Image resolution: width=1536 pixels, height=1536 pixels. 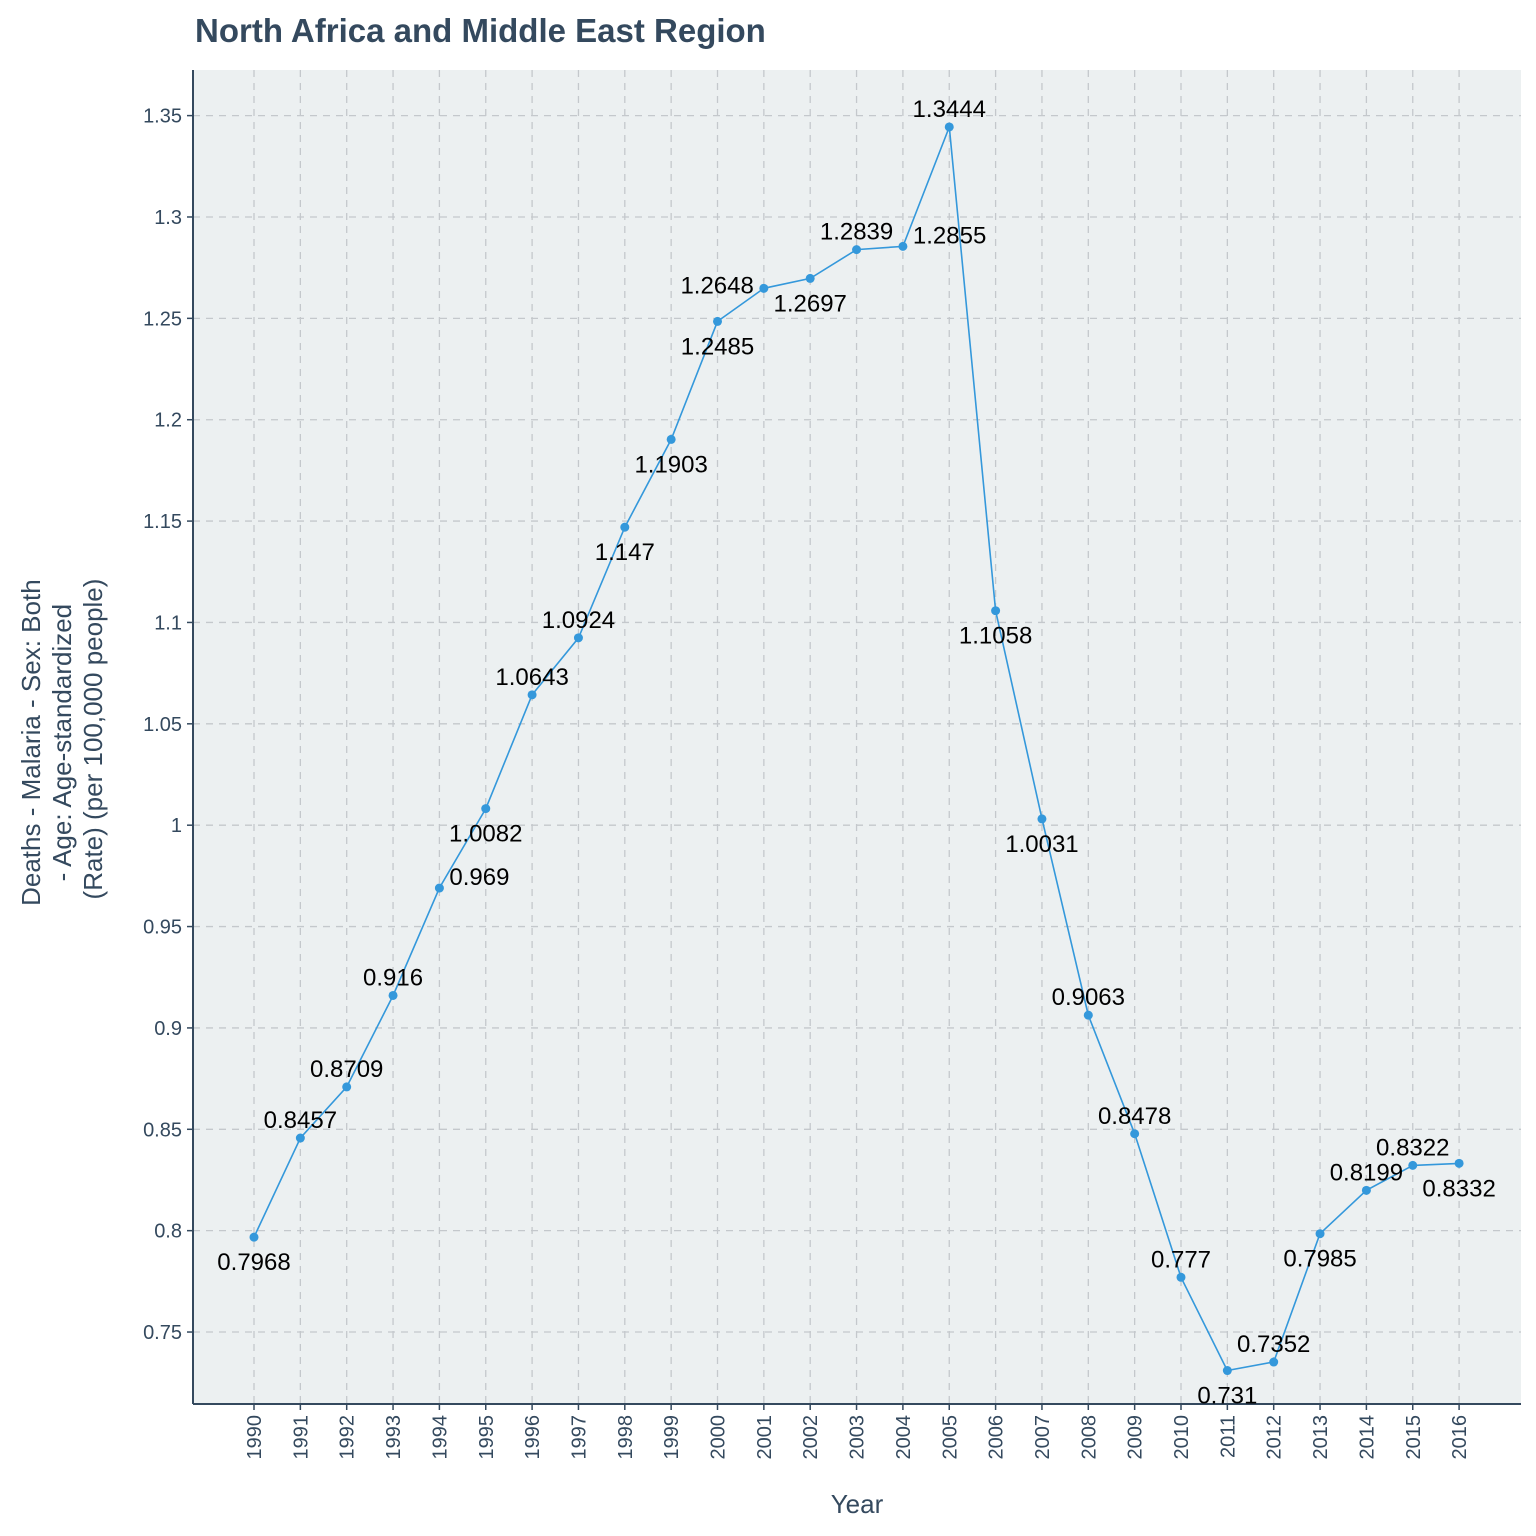 I want to click on x-tick-label: 2011, so click(x=1228, y=1436).